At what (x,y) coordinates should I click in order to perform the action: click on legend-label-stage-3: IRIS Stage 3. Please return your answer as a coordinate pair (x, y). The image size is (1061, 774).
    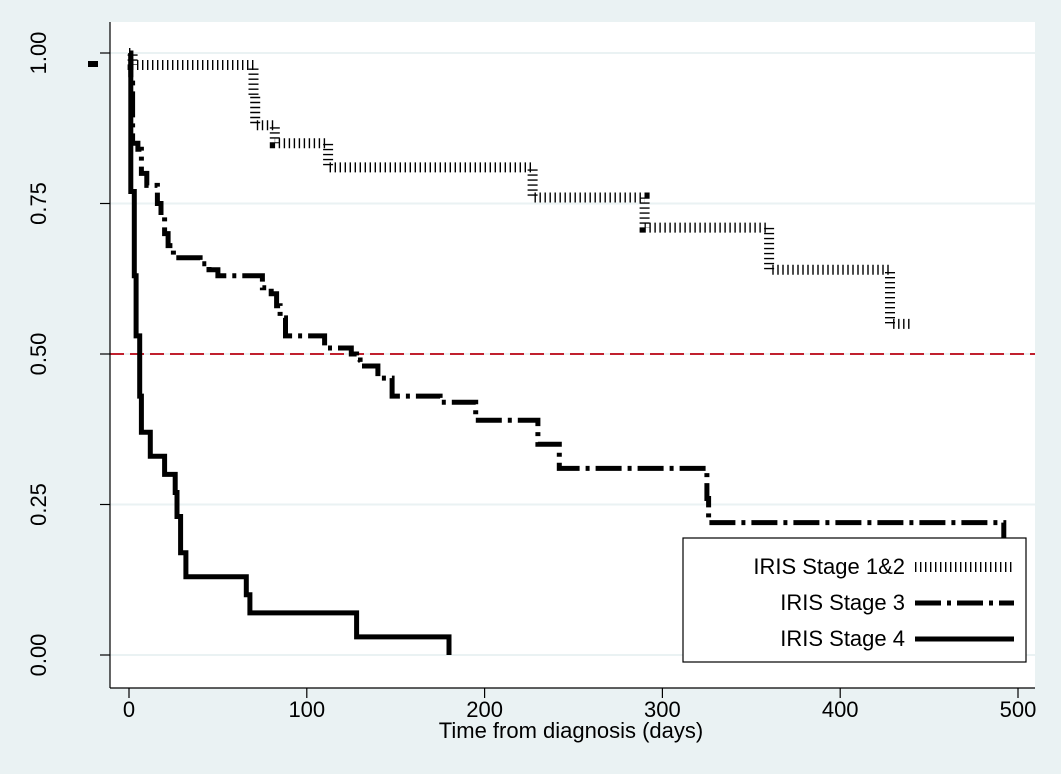
    Looking at the image, I should click on (842, 602).